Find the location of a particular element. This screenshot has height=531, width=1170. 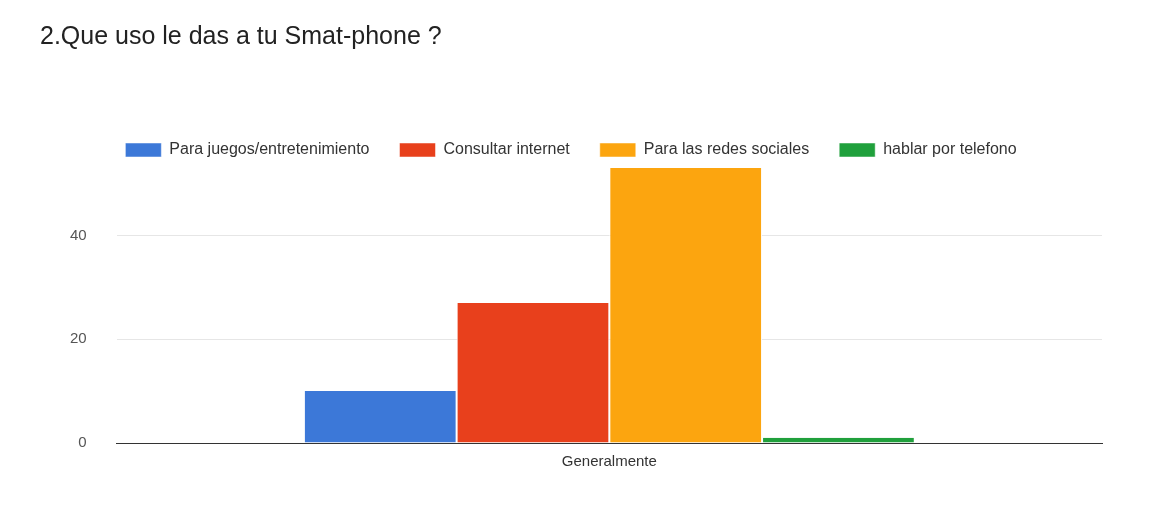

legend-label: Consultar internet is located at coordinates (507, 149).